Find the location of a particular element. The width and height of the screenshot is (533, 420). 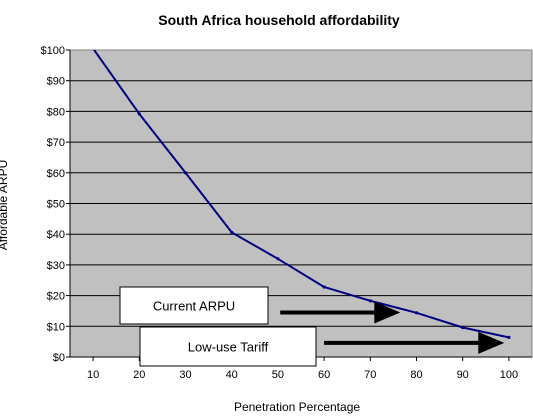

annotation-label: Current ARPU is located at coordinates (194, 306).